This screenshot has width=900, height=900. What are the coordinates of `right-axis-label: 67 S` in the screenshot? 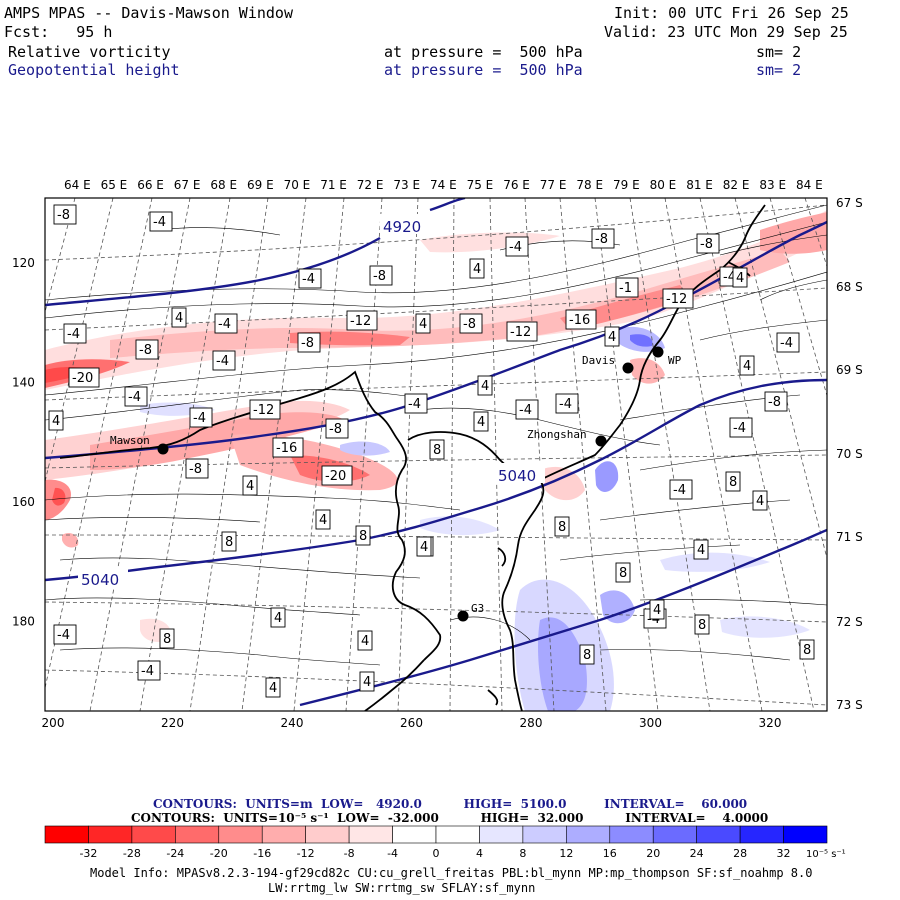 It's located at (849, 203).